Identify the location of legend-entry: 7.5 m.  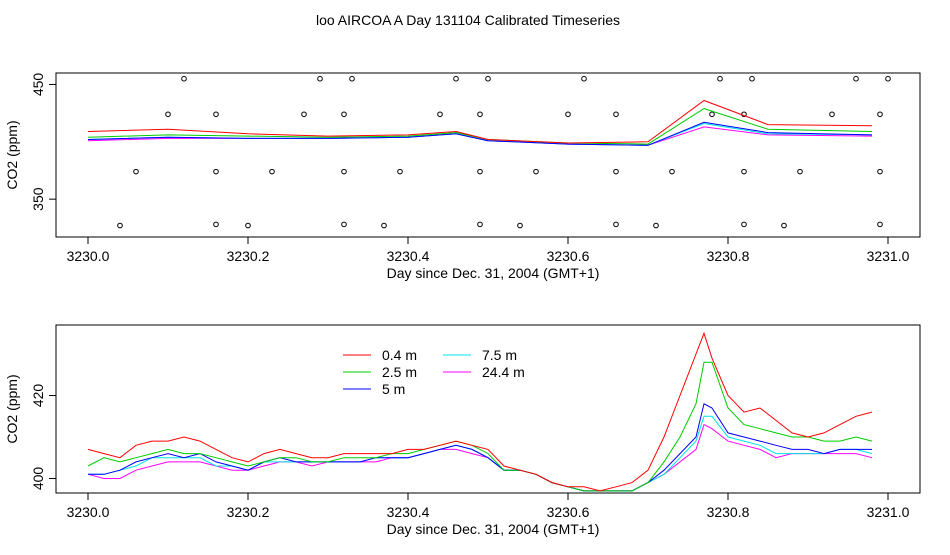
(499, 355).